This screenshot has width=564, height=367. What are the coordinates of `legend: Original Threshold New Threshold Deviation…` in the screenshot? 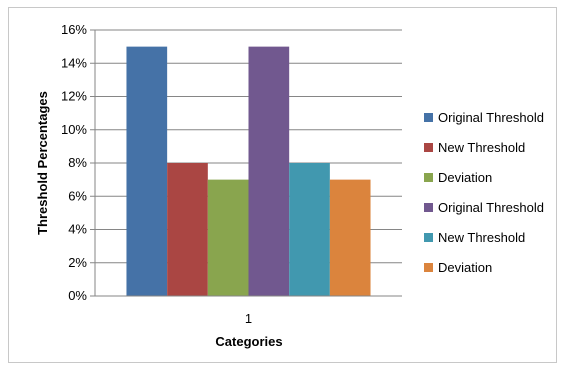 It's located at (484, 192).